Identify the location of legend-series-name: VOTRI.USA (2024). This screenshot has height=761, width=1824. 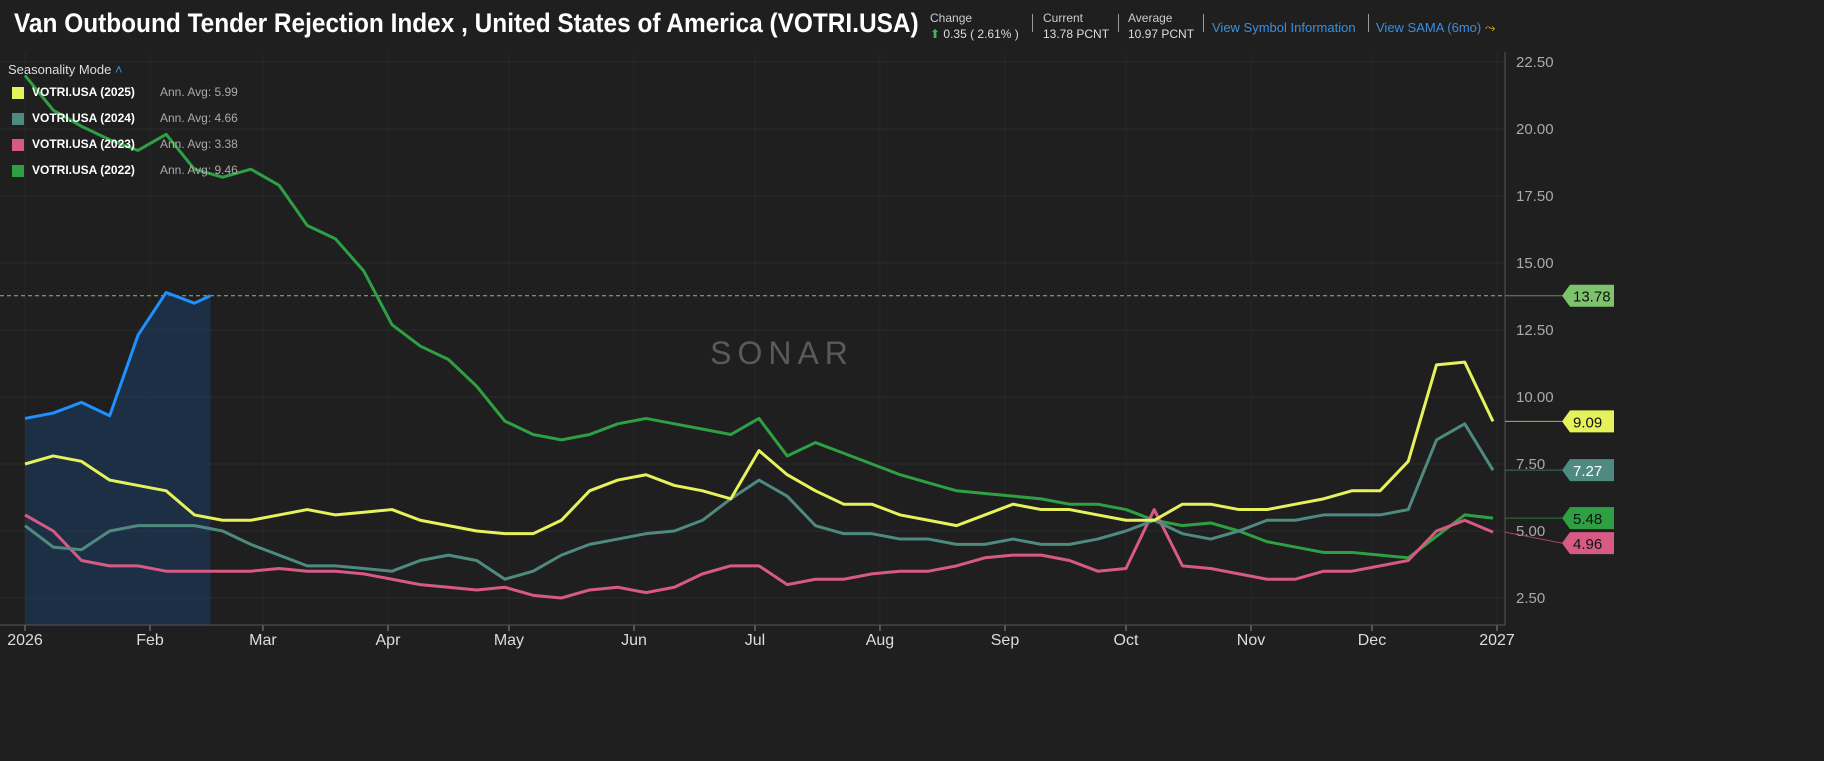
(83, 118).